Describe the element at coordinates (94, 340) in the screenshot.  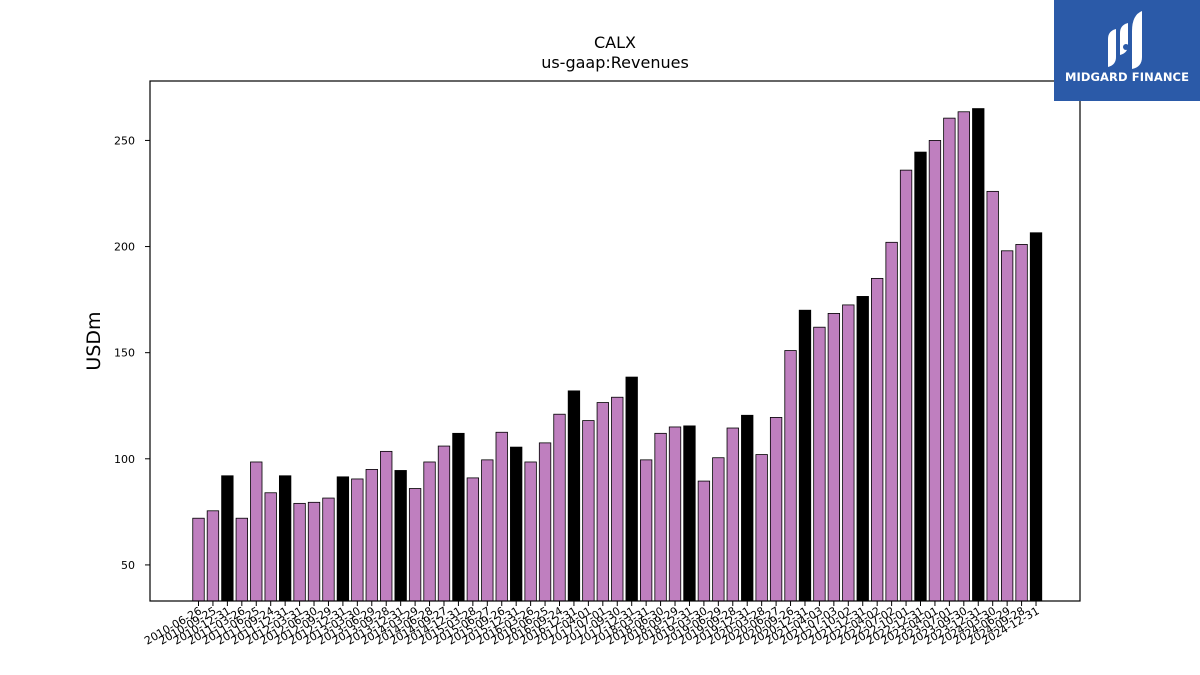
I see `y-axis-label: USDm` at that location.